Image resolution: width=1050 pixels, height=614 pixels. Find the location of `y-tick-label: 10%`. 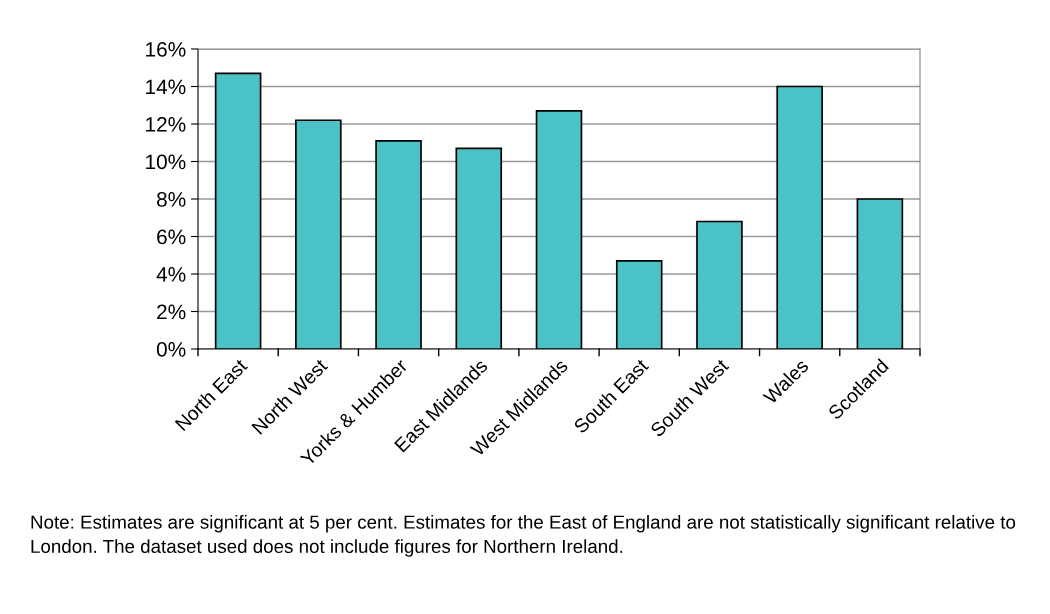

y-tick-label: 10% is located at coordinates (166, 162).